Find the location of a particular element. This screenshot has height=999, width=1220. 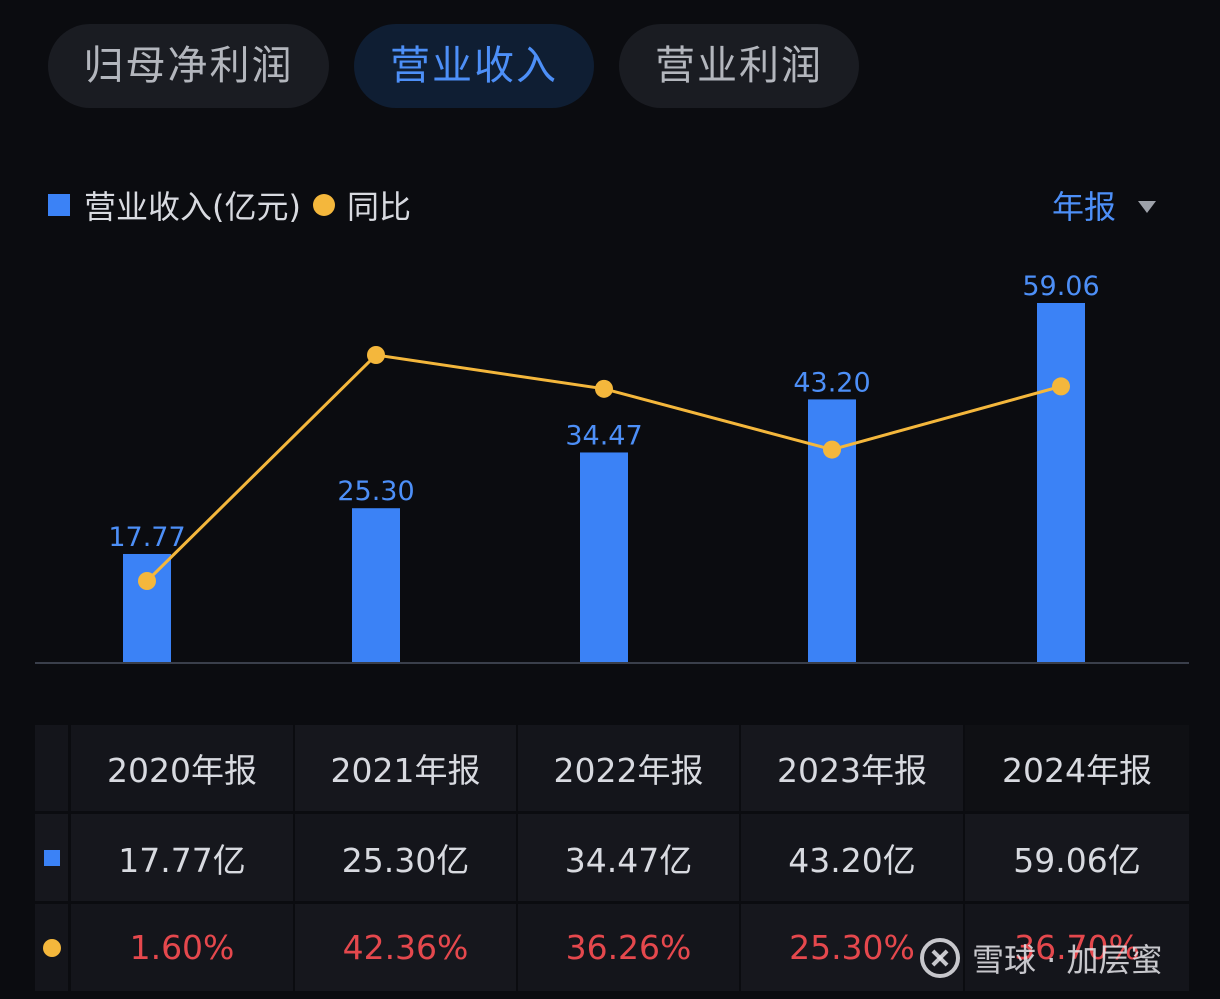

header-cell: 2021年报 is located at coordinates (405, 768).